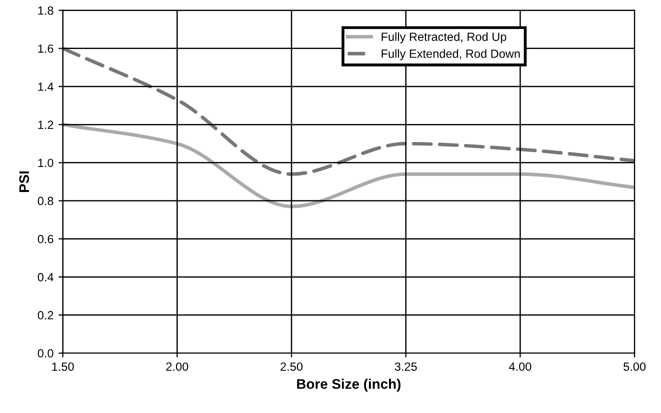 The image size is (661, 413). Describe the element at coordinates (46, 124) in the screenshot. I see `y-tick-label: 1.2` at that location.